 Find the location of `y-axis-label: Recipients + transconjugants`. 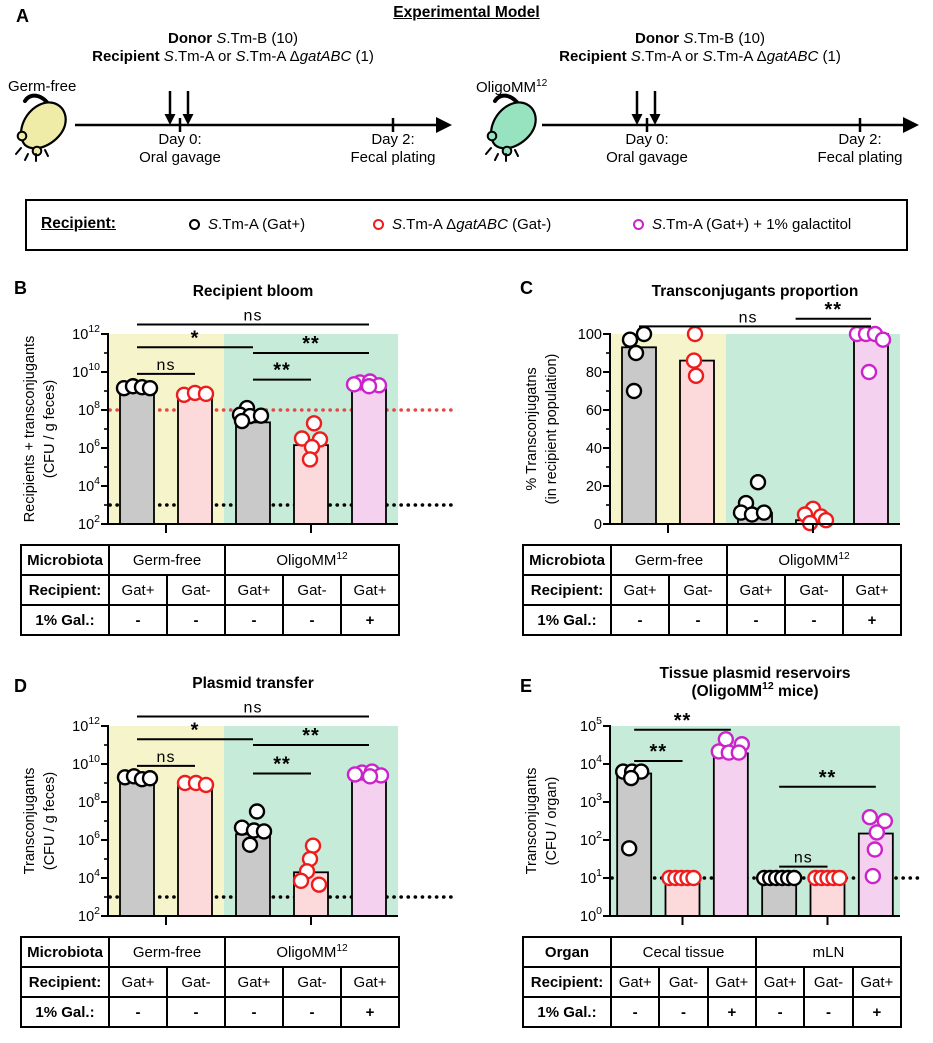

y-axis-label: Recipients + transconjugants is located at coordinates (30, 429).